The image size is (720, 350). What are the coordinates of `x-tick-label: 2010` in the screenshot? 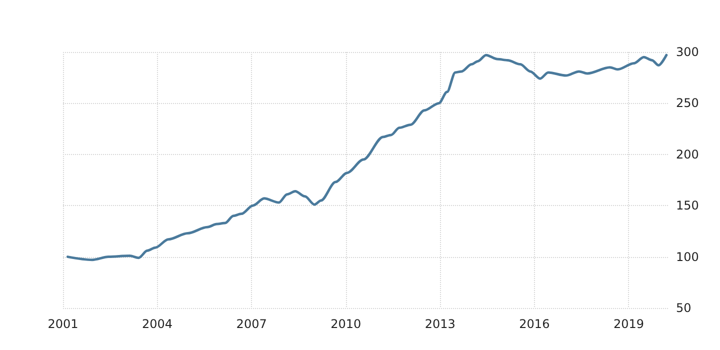 It's located at (346, 324).